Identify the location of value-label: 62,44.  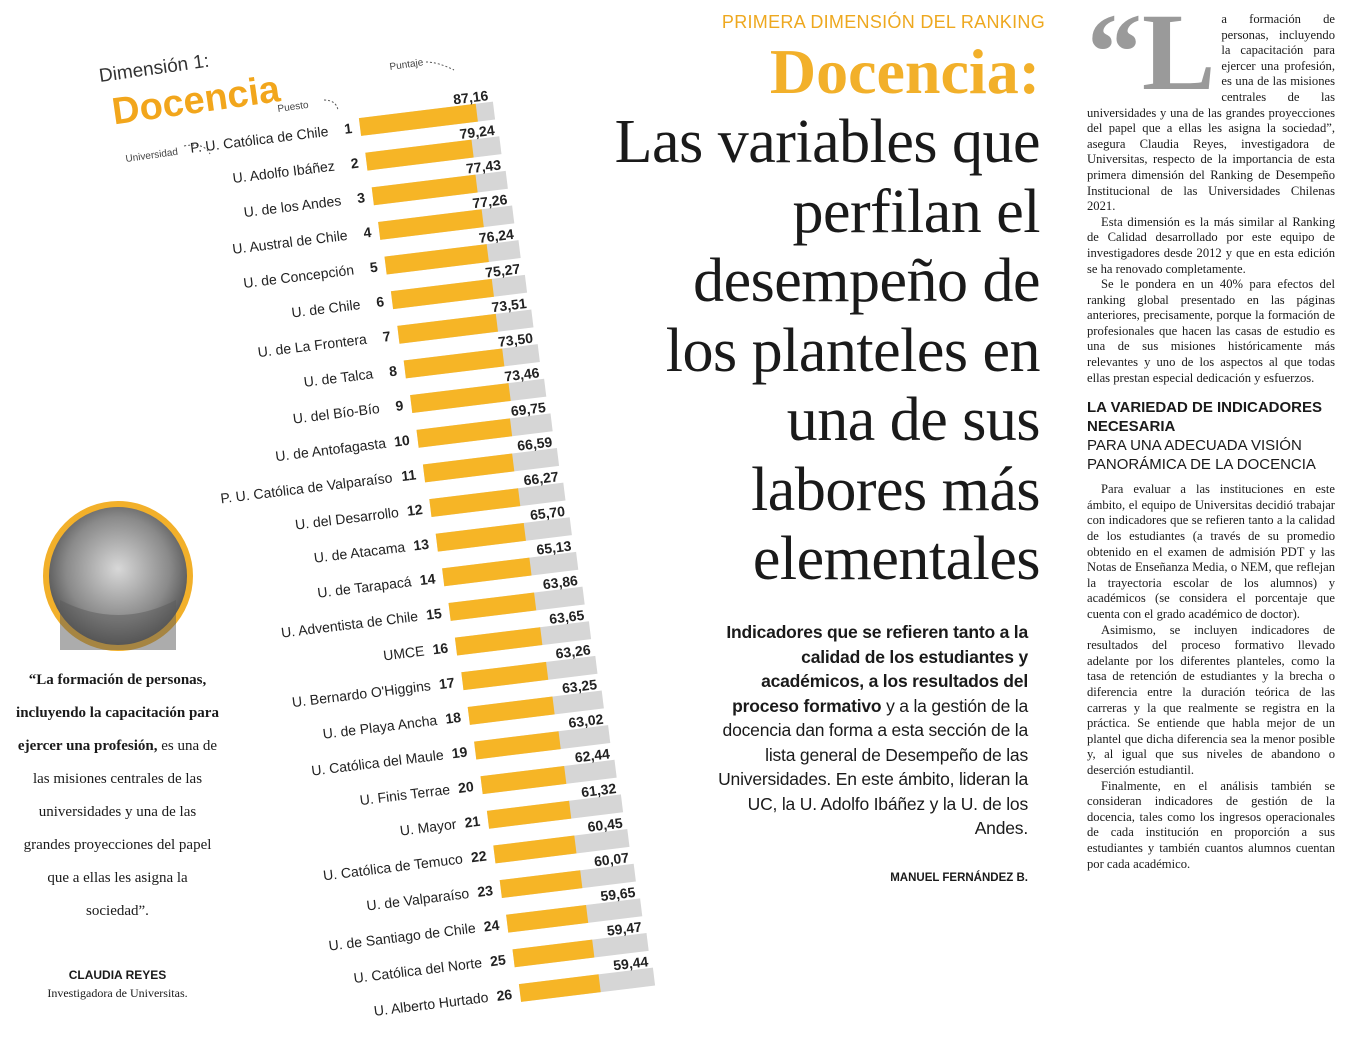
(592, 755).